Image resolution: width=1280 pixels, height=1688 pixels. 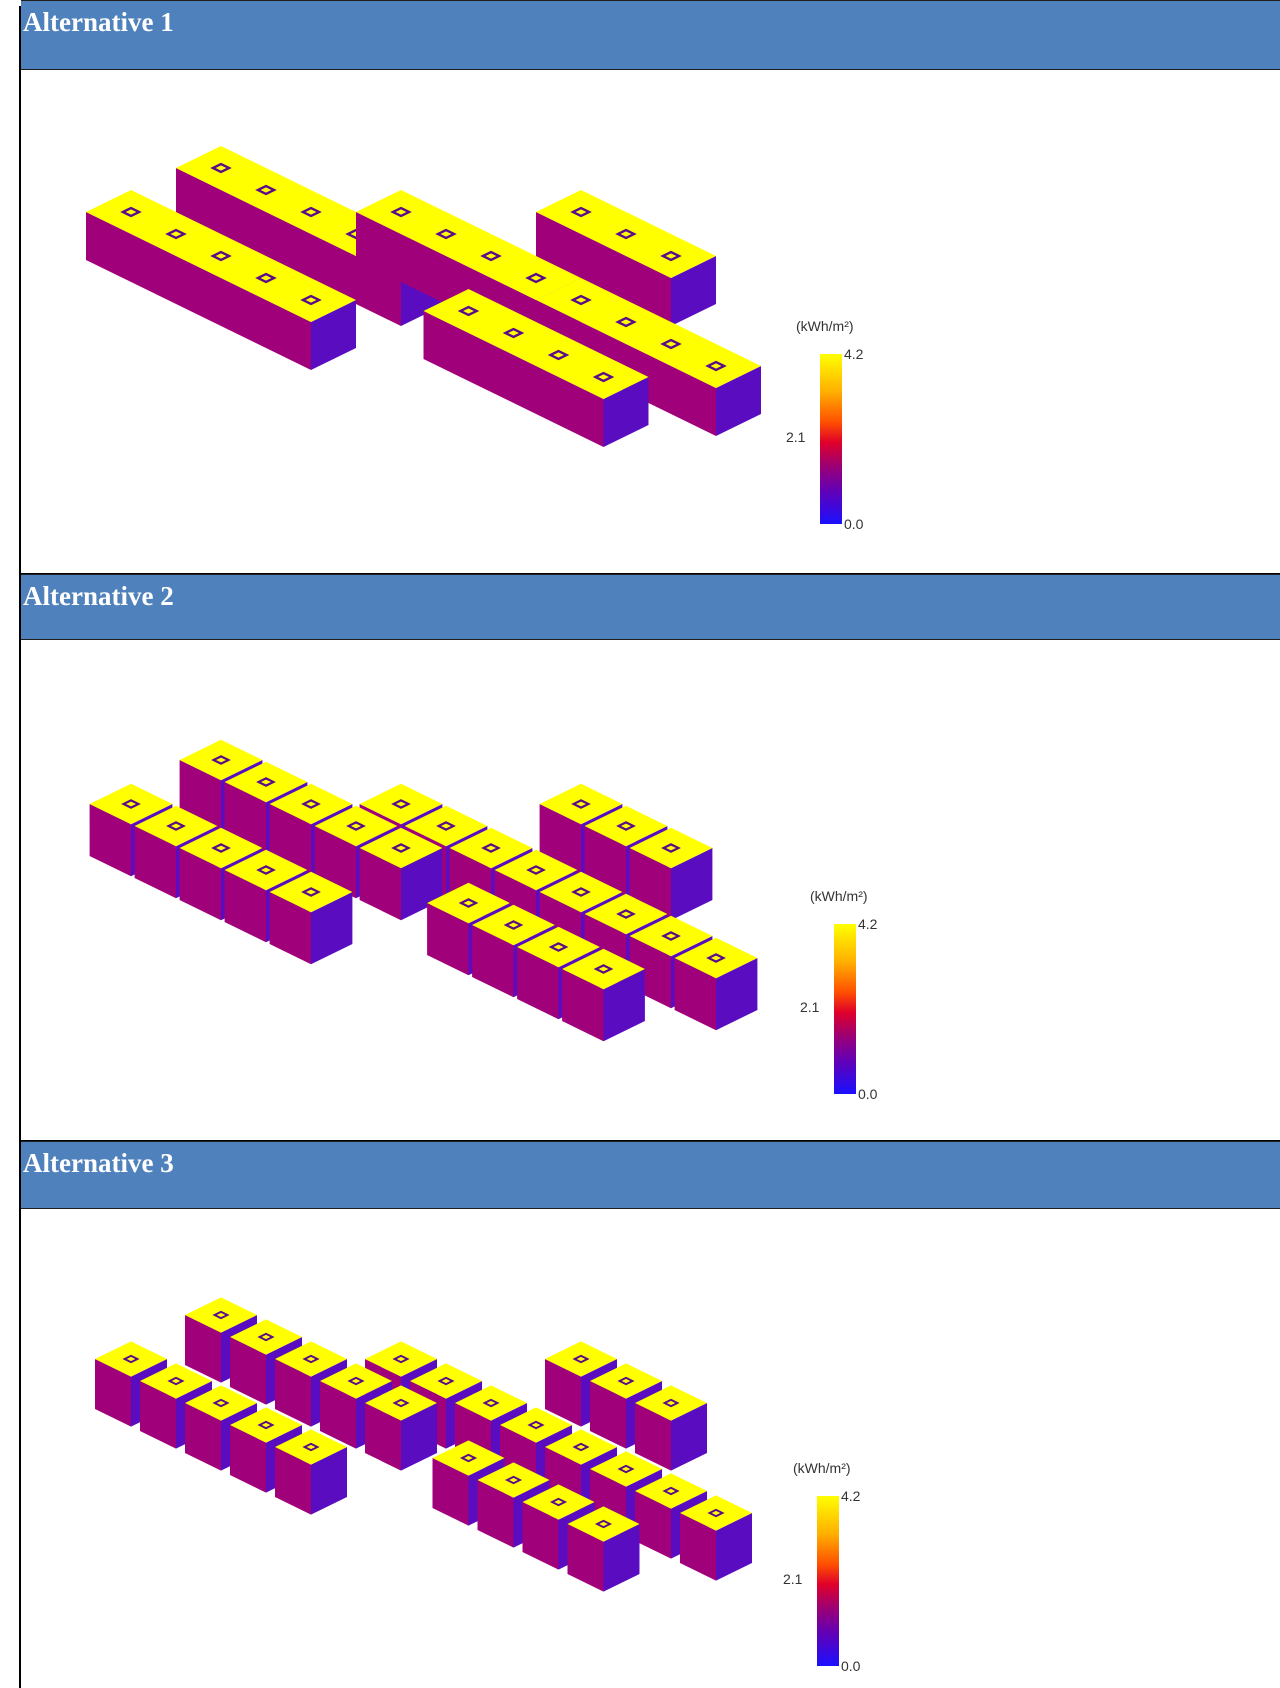 I want to click on legend-color-bar, so click(x=828, y=1581).